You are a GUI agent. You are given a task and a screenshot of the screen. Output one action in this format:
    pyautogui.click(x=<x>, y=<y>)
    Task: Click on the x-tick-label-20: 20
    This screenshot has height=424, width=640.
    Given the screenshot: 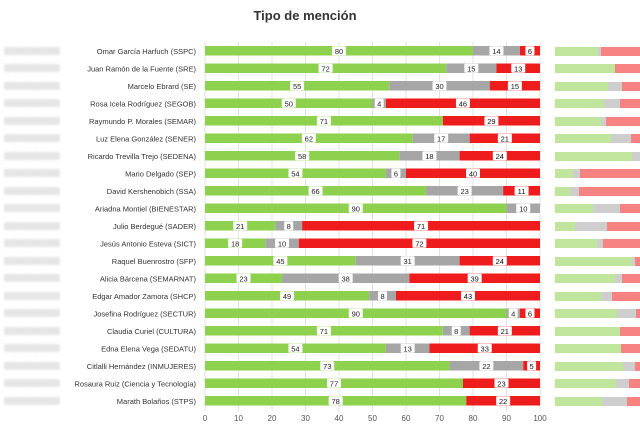 What is the action you would take?
    pyautogui.click(x=272, y=418)
    